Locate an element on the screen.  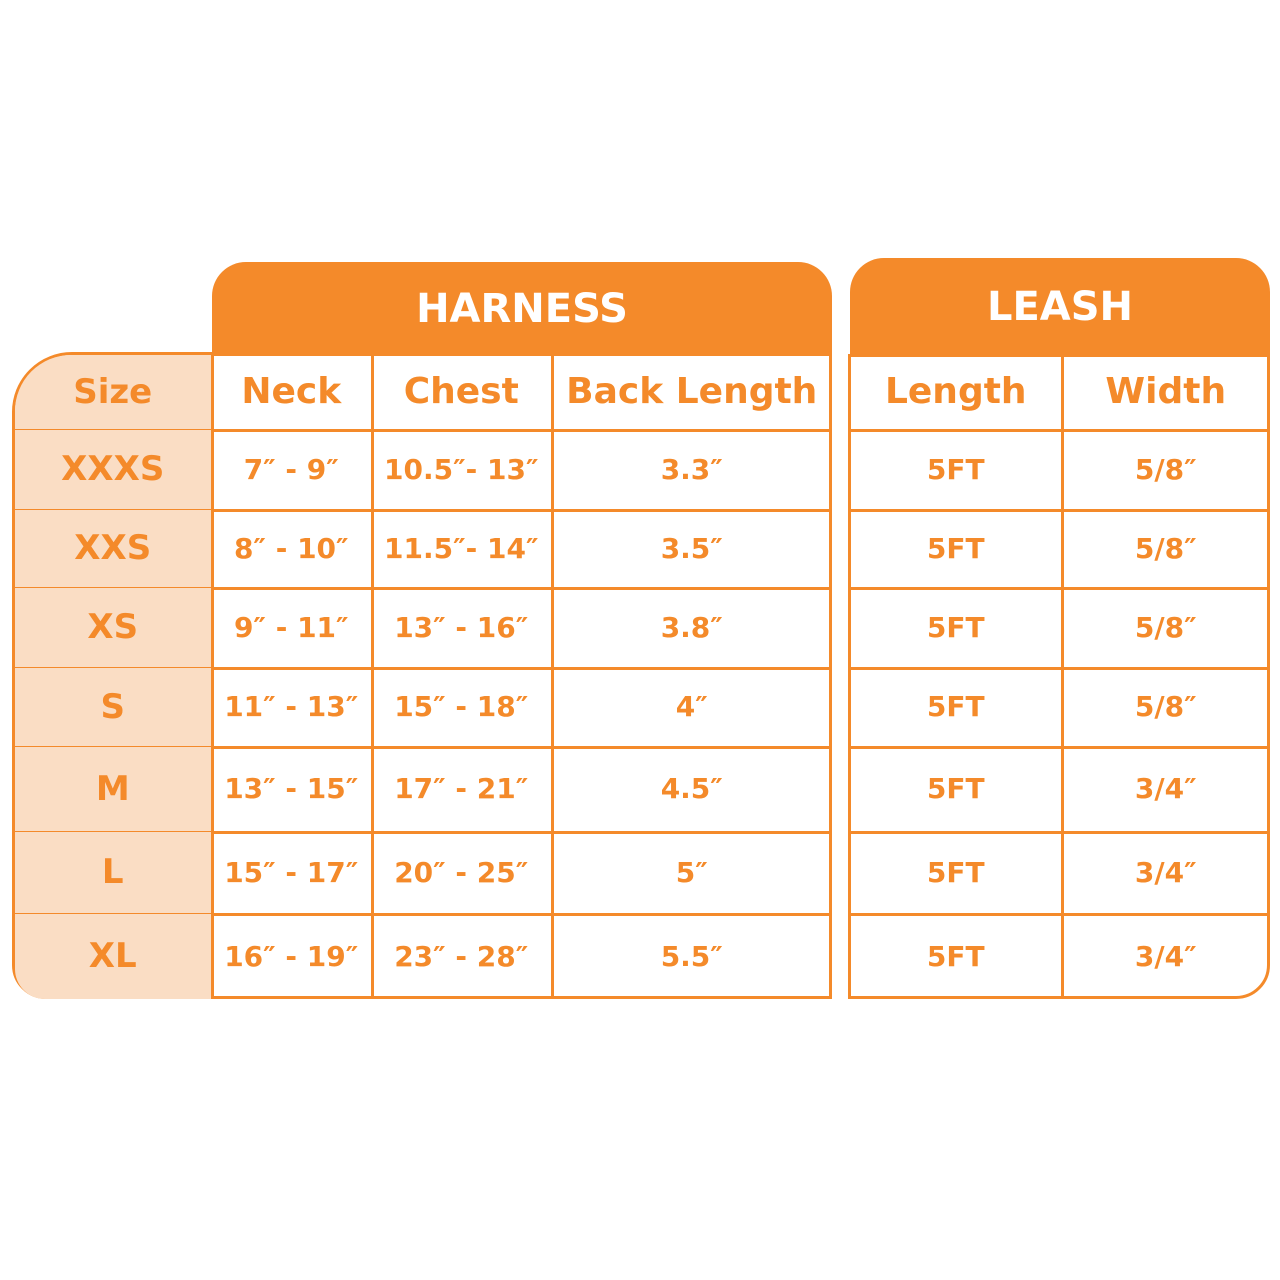
size-label: XXS is located at coordinates (114, 550).